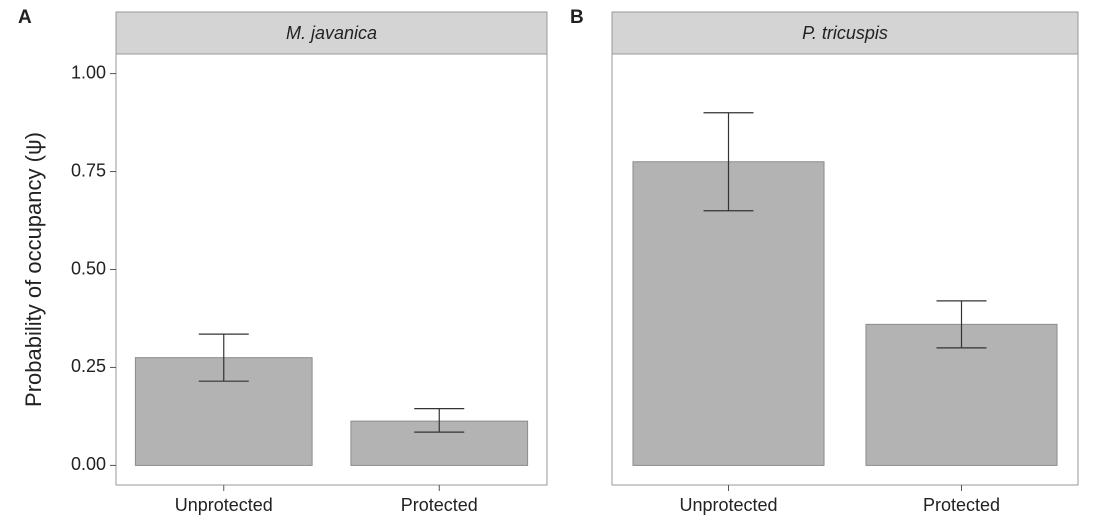  I want to click on y-tick-label: 1.00, so click(88, 72).